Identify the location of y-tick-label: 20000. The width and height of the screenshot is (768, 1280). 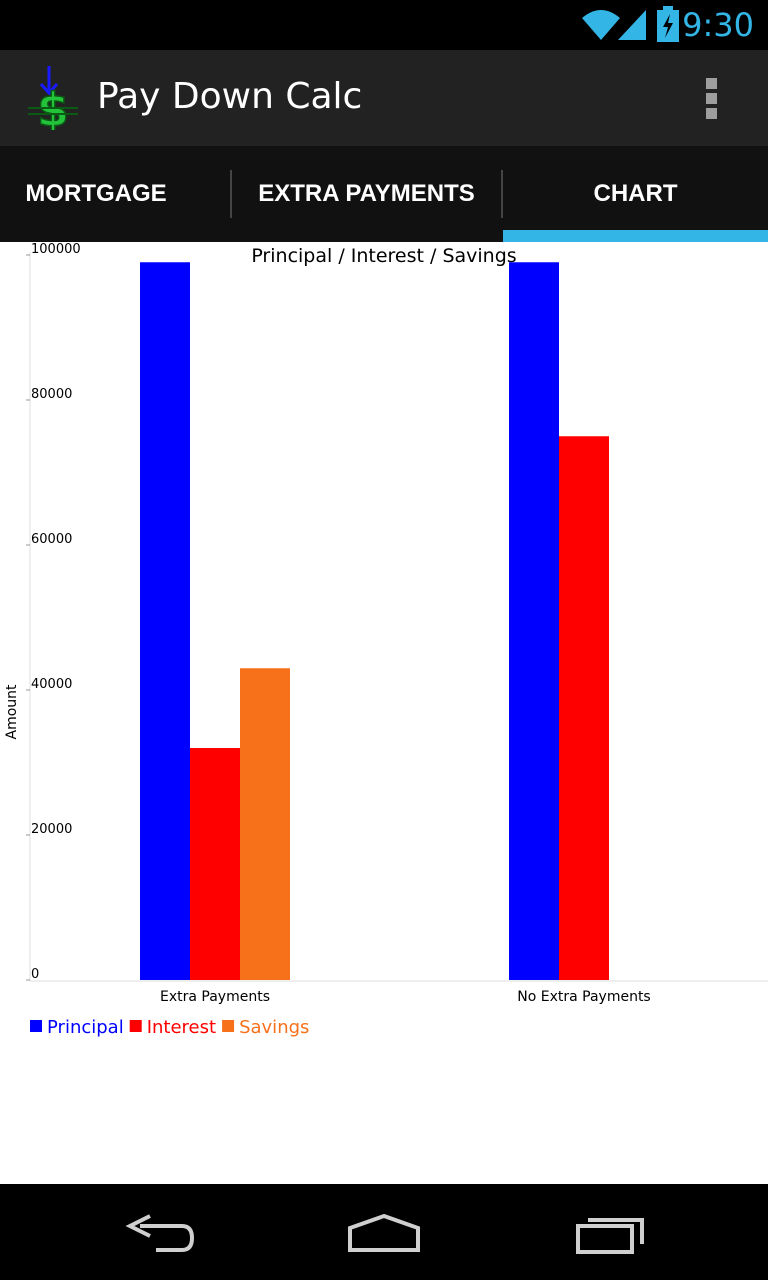
(51, 829).